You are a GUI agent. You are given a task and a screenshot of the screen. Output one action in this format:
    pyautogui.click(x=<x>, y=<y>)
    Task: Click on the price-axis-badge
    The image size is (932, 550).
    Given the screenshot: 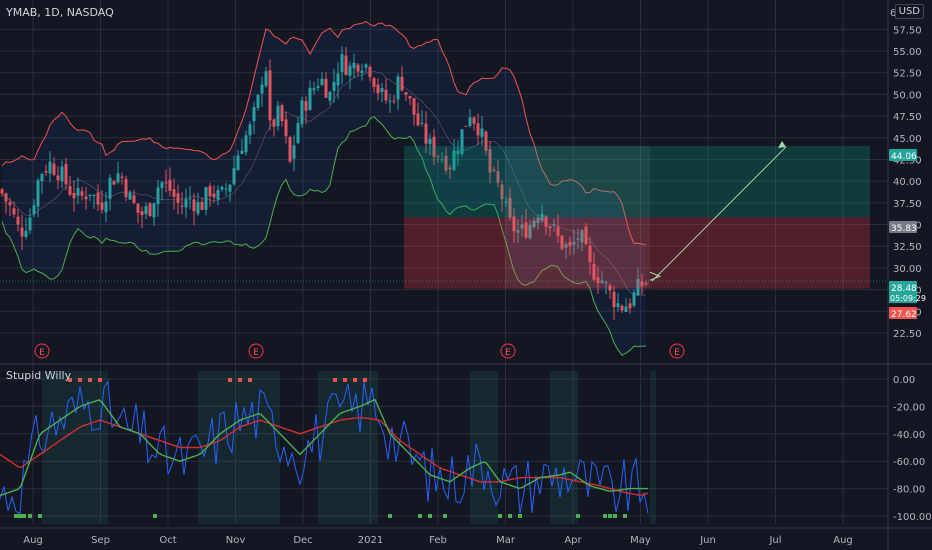 What is the action you would take?
    pyautogui.click(x=903, y=227)
    